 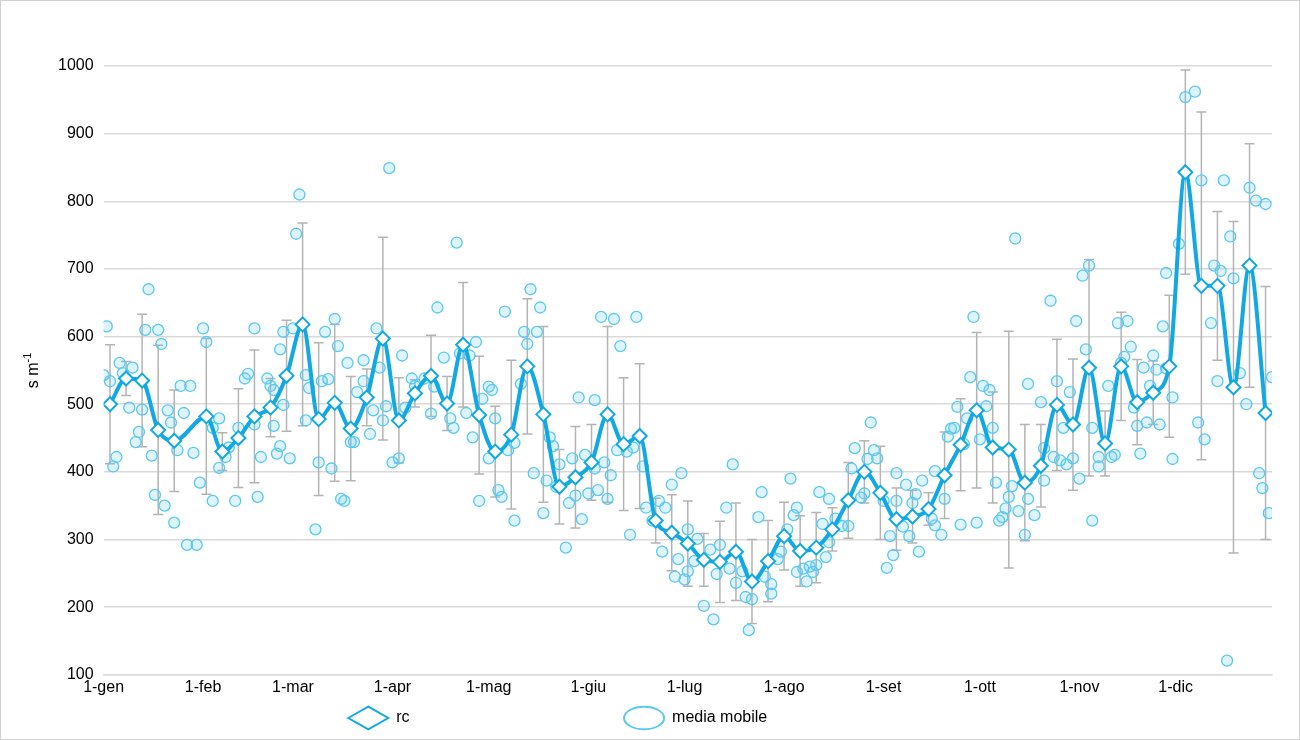 I want to click on x-tick-label: 1-giu, so click(x=588, y=686).